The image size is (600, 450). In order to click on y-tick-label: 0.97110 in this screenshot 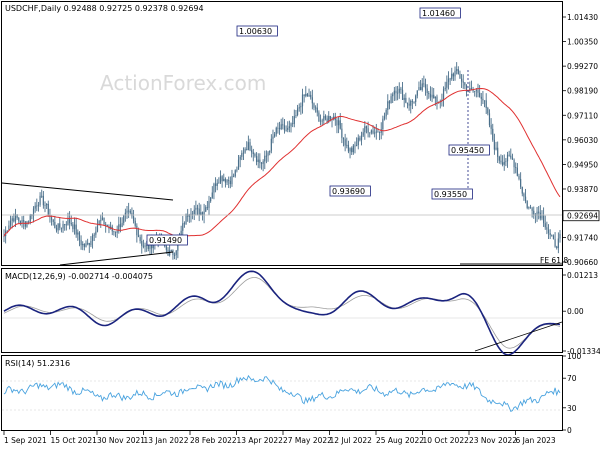, I will do `click(582, 115)`.